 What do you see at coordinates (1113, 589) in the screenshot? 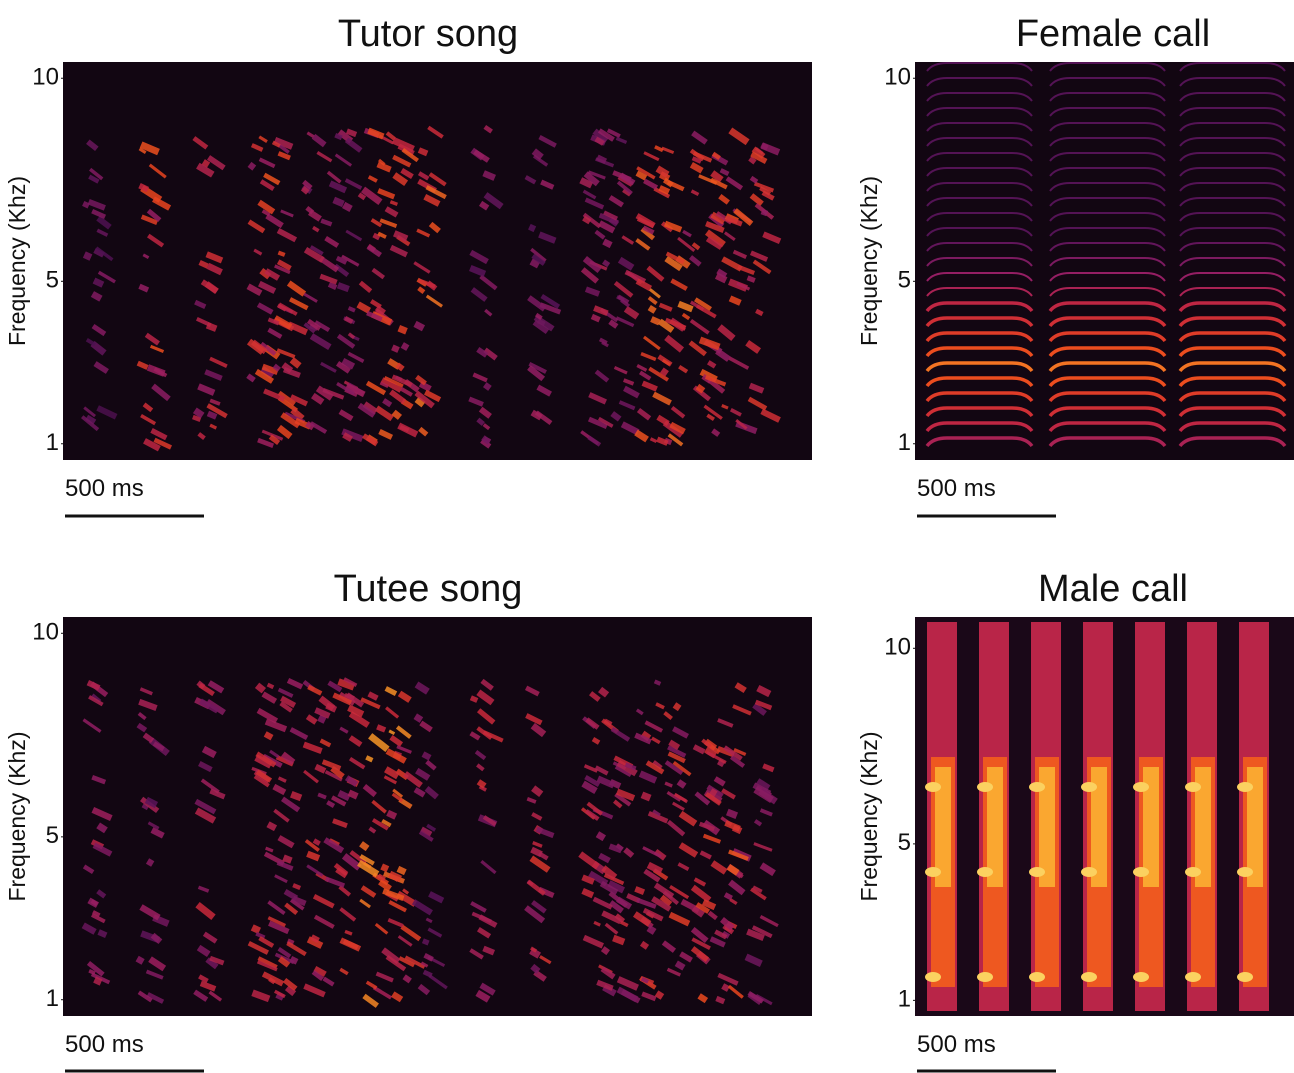
I see `panel-title: Male call` at bounding box center [1113, 589].